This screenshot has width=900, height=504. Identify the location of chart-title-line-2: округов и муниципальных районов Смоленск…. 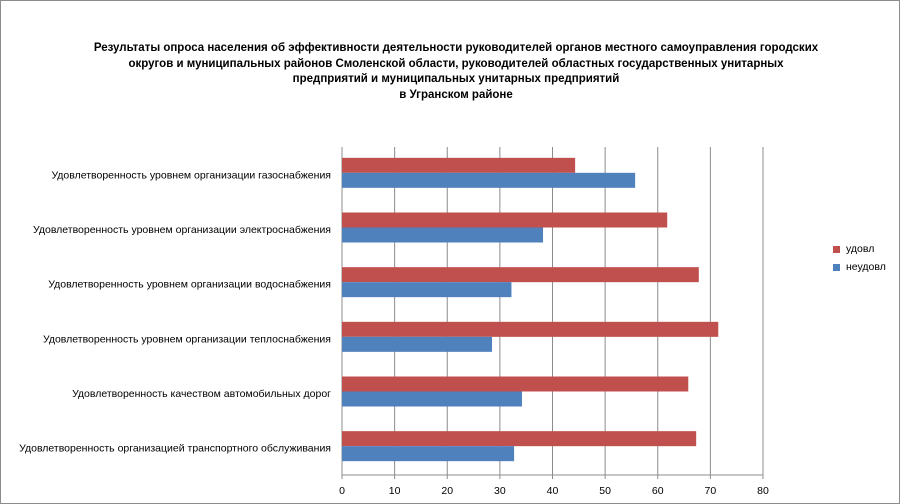
(456, 63).